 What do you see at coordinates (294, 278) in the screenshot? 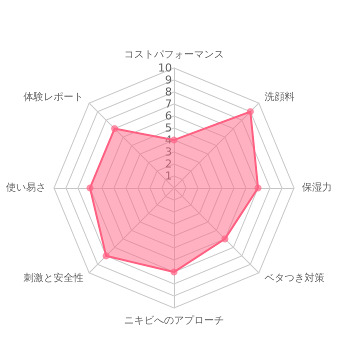
I see `spoke-label: ベタつき対策` at bounding box center [294, 278].